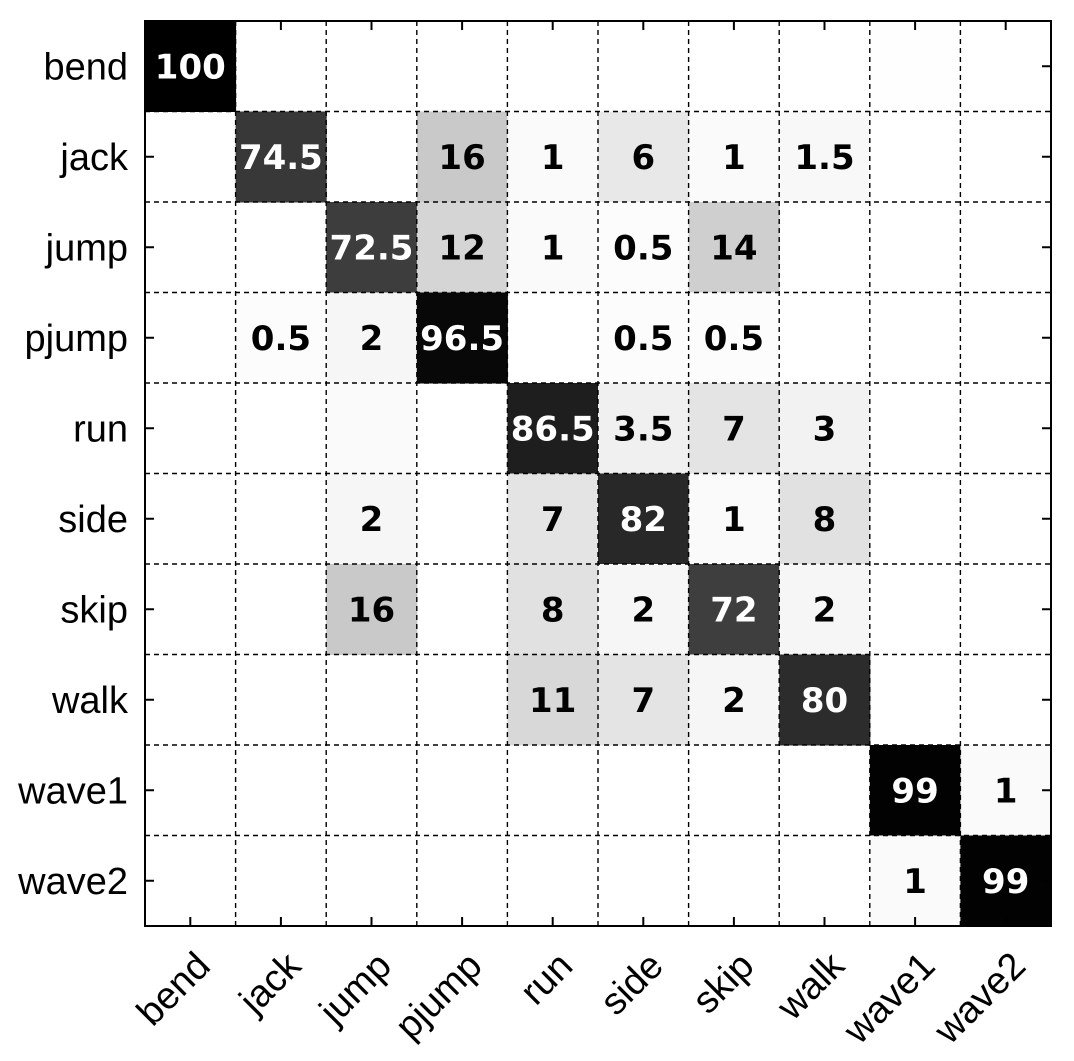 The image size is (1074, 1061). What do you see at coordinates (86, 248) in the screenshot?
I see `row-label-jump: jump` at bounding box center [86, 248].